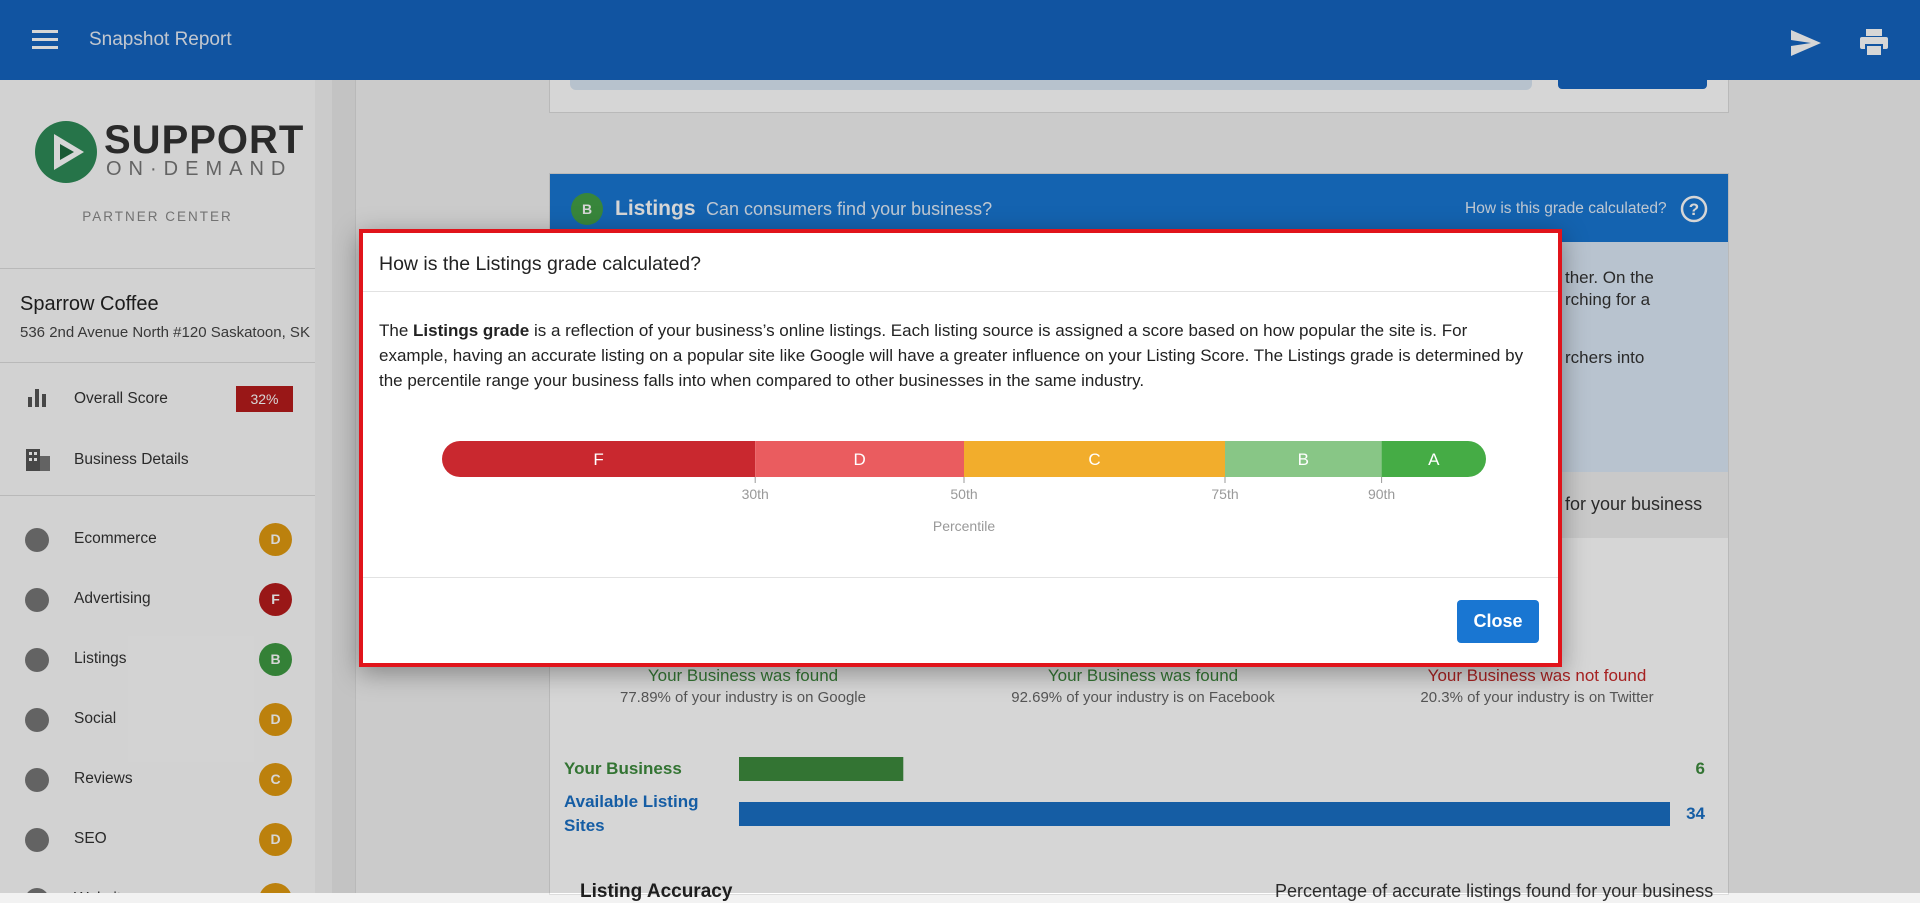  What do you see at coordinates (1051, 85) in the screenshot?
I see `search-field` at bounding box center [1051, 85].